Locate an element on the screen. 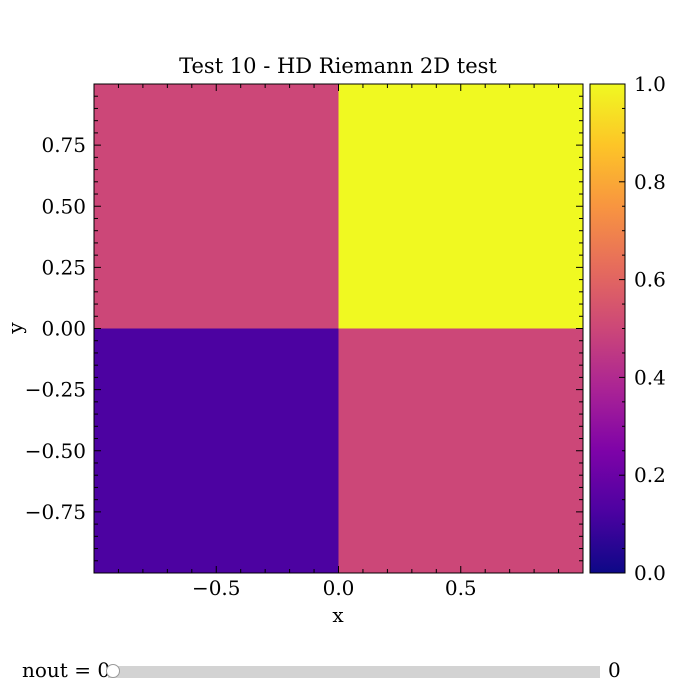 Image resolution: width=700 pixels, height=700 pixels. x-tick-label: −0.5 is located at coordinates (216, 588).